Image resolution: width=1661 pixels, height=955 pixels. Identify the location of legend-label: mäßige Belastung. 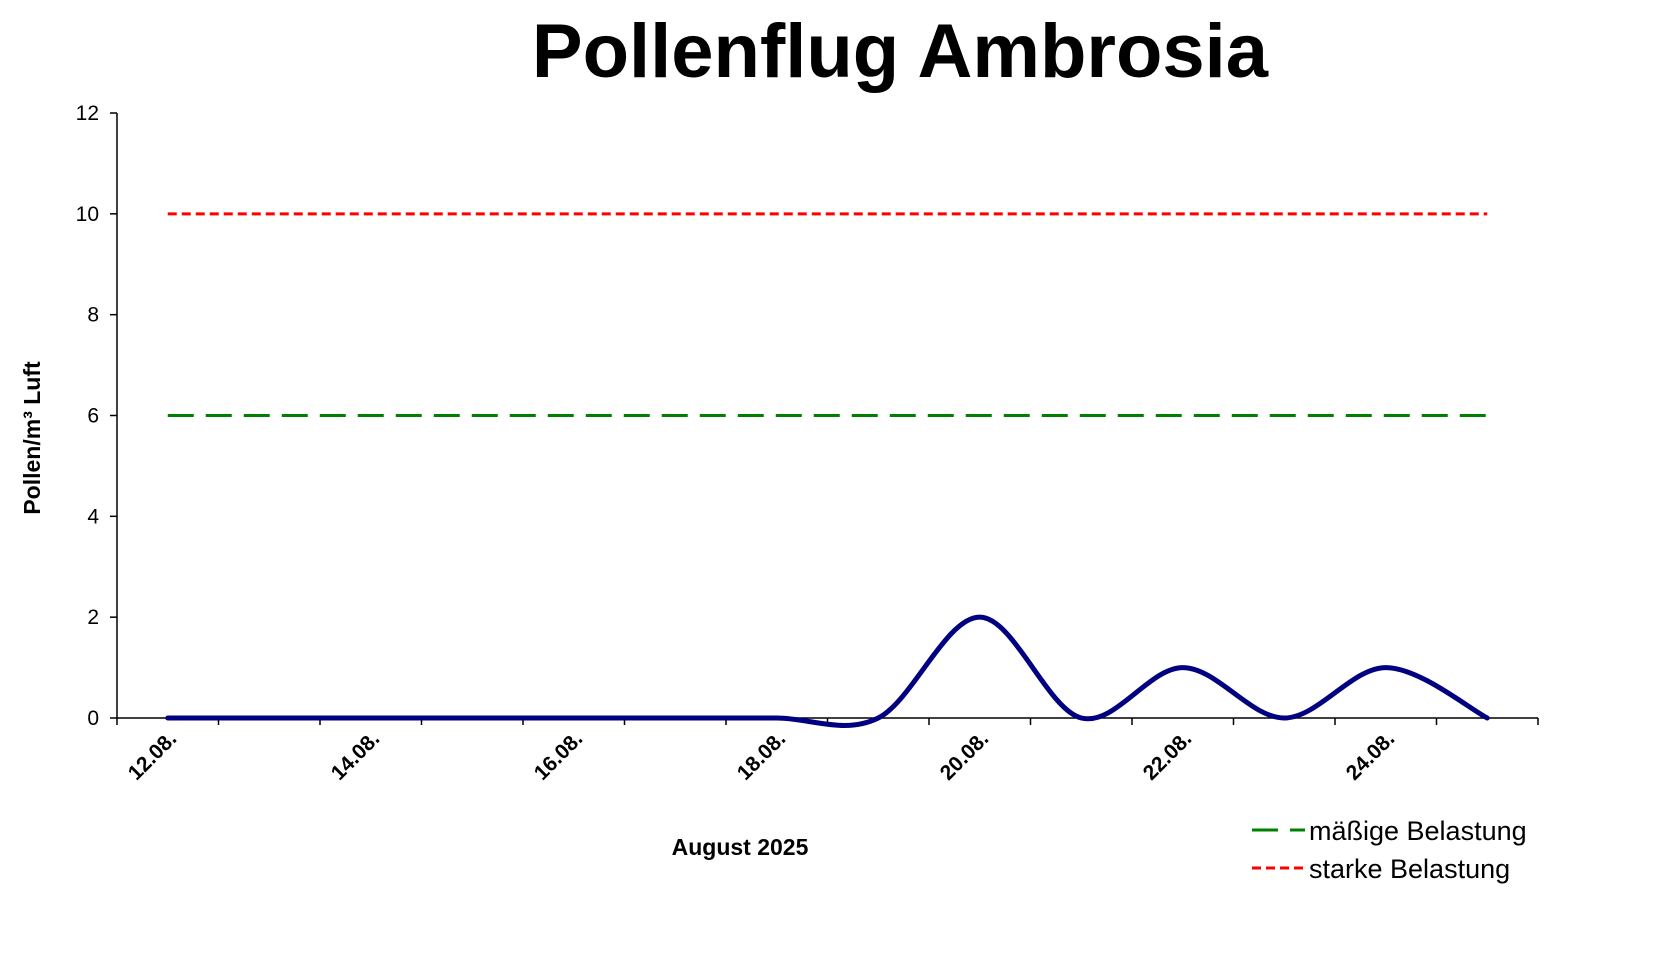
(1418, 831).